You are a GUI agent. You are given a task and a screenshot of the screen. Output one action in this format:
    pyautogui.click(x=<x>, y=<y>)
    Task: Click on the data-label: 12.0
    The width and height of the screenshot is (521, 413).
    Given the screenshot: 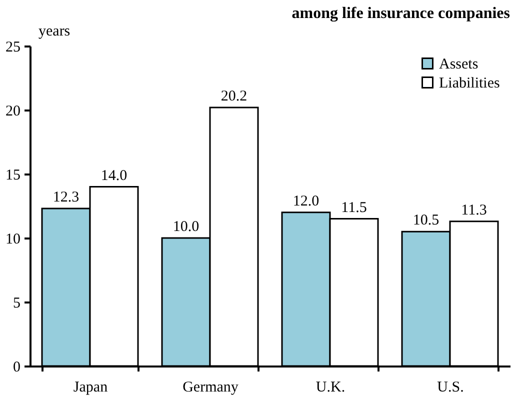 What is the action you would take?
    pyautogui.click(x=306, y=201)
    